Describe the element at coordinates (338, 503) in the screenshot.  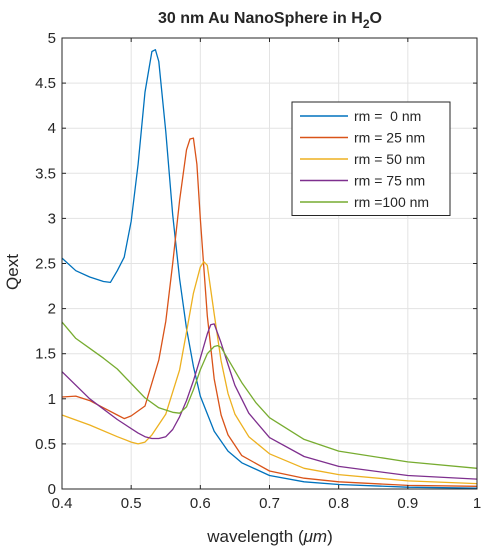
I see `x-tick-label: 0.8` at that location.